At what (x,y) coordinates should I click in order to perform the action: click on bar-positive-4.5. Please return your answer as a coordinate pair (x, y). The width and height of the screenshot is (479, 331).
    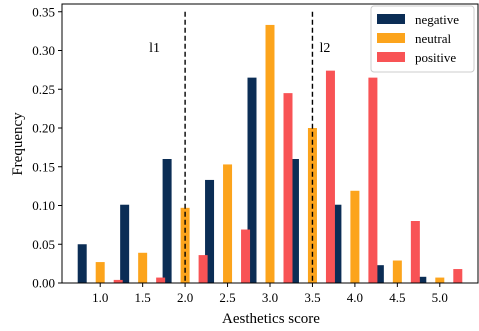
    Looking at the image, I should click on (415, 252).